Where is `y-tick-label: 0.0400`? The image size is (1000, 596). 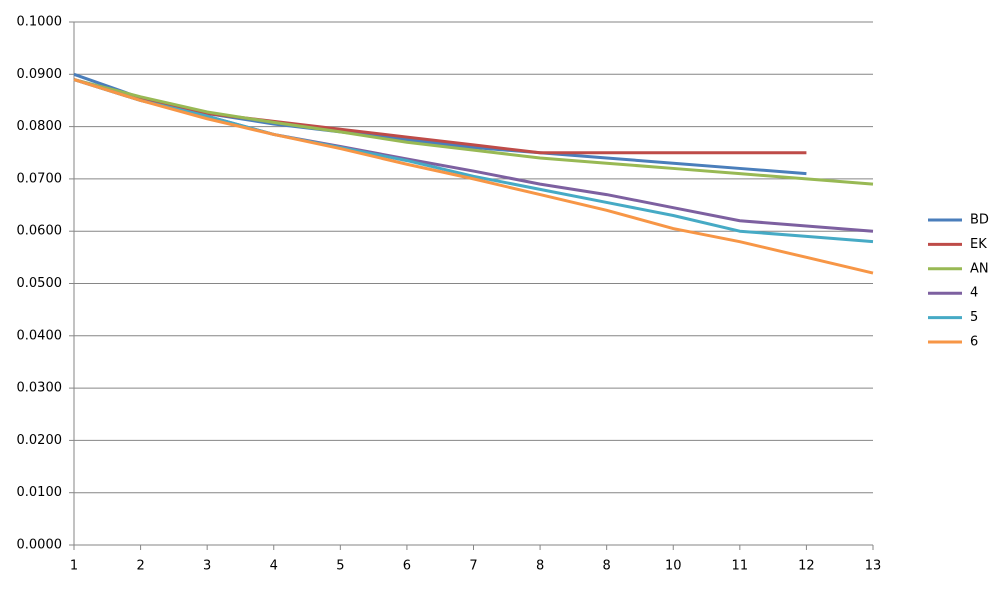
y-tick-label: 0.0400 is located at coordinates (40, 335).